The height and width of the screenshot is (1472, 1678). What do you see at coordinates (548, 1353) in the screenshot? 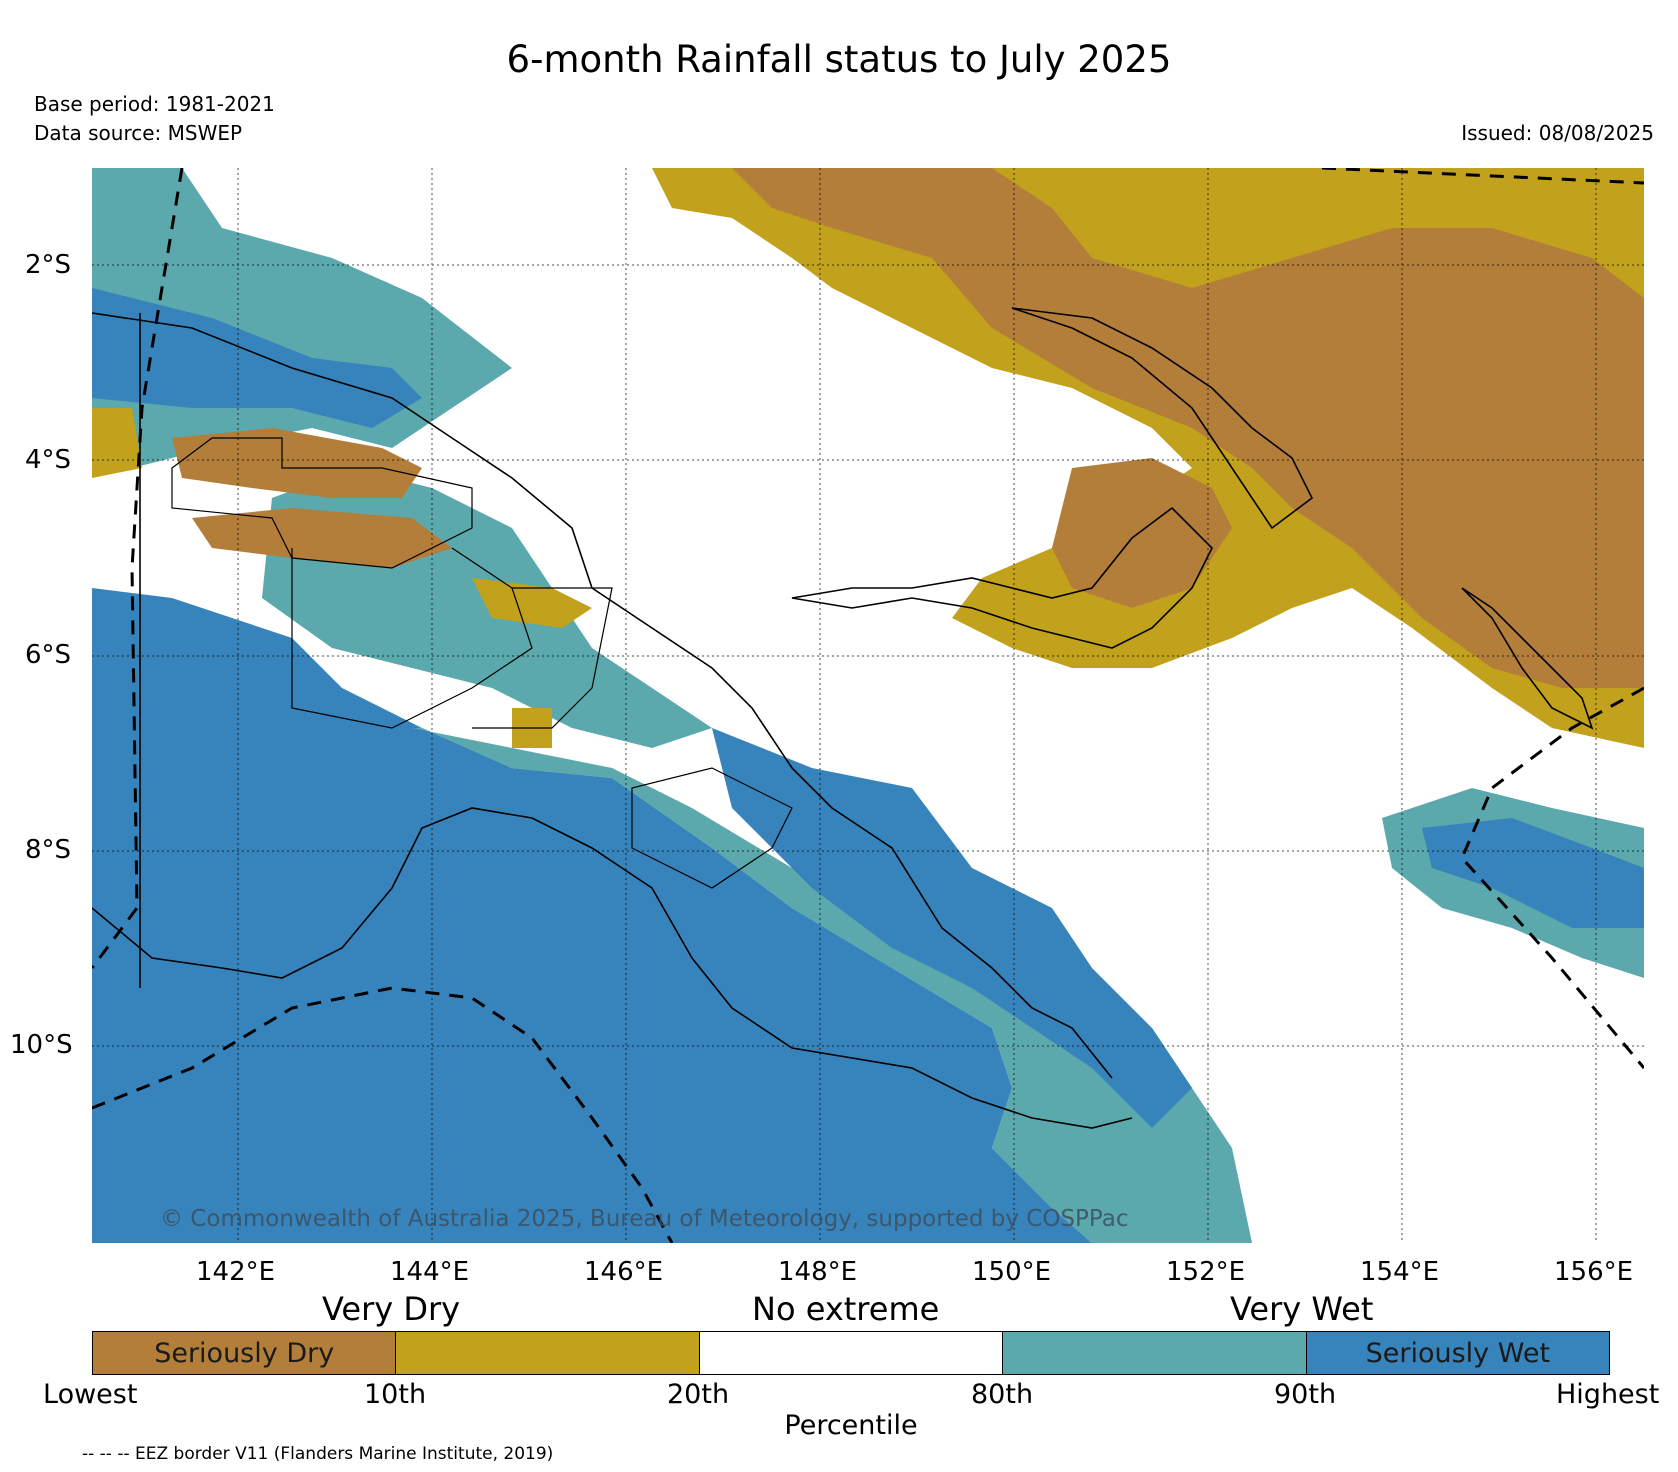
I see `legend-segment-very-dry` at bounding box center [548, 1353].